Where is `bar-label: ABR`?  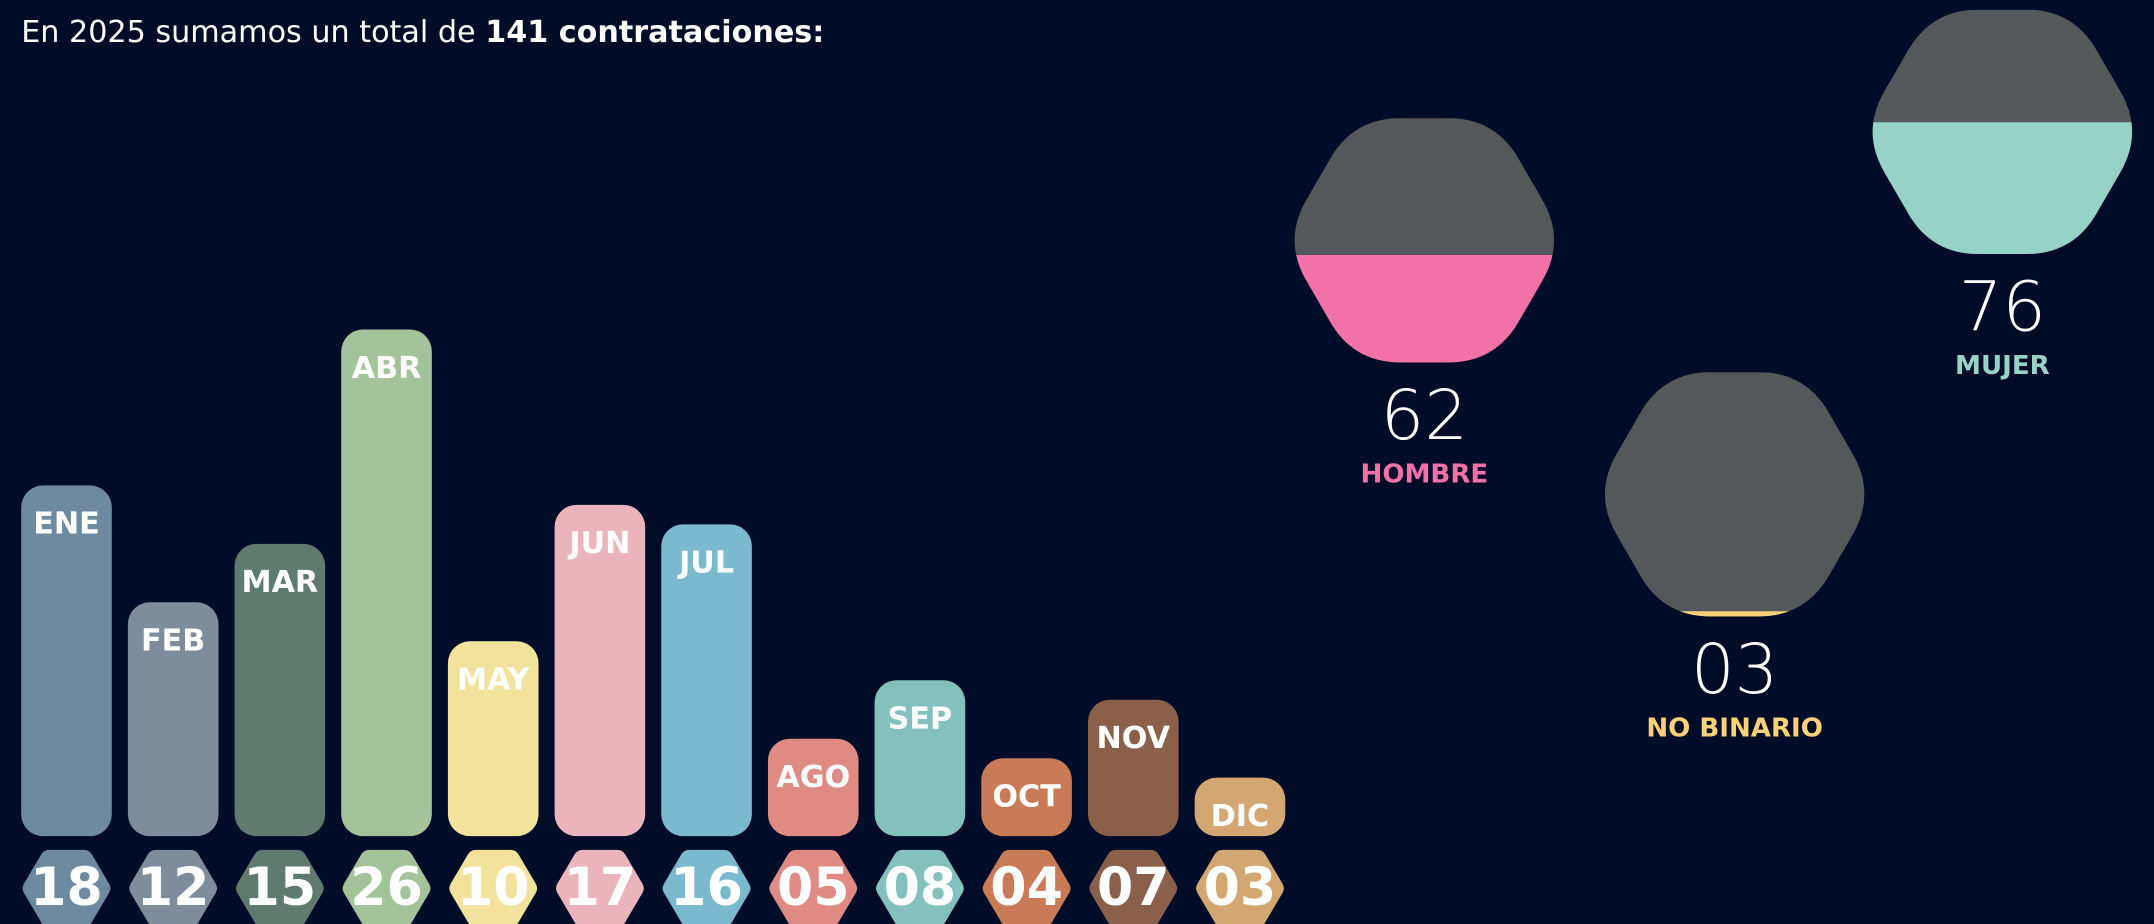
bar-label: ABR is located at coordinates (387, 368).